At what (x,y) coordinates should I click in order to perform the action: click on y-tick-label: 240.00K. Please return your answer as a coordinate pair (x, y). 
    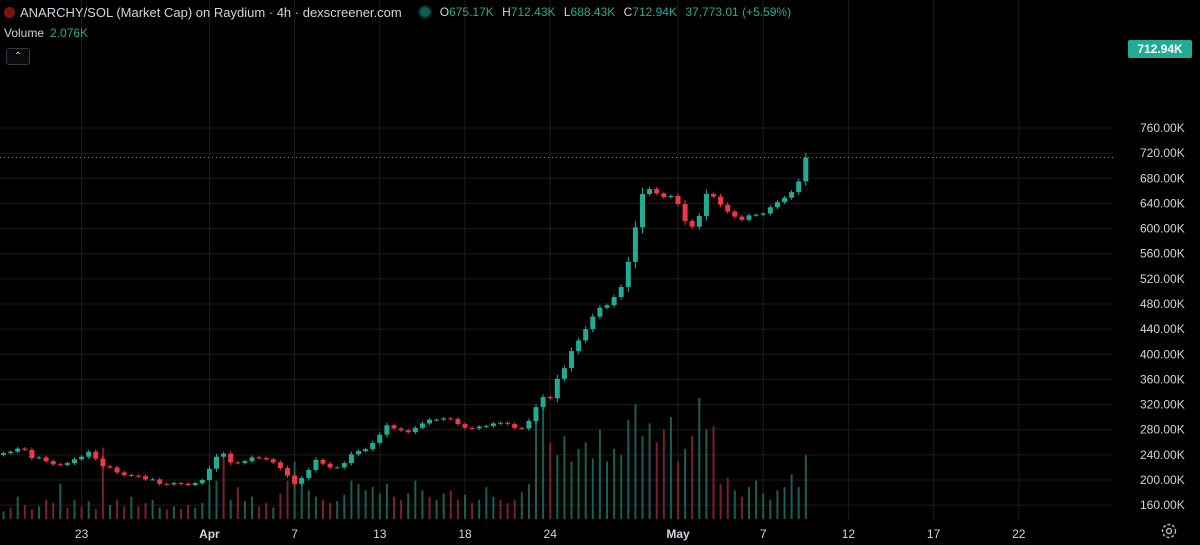
    Looking at the image, I should click on (1162, 455).